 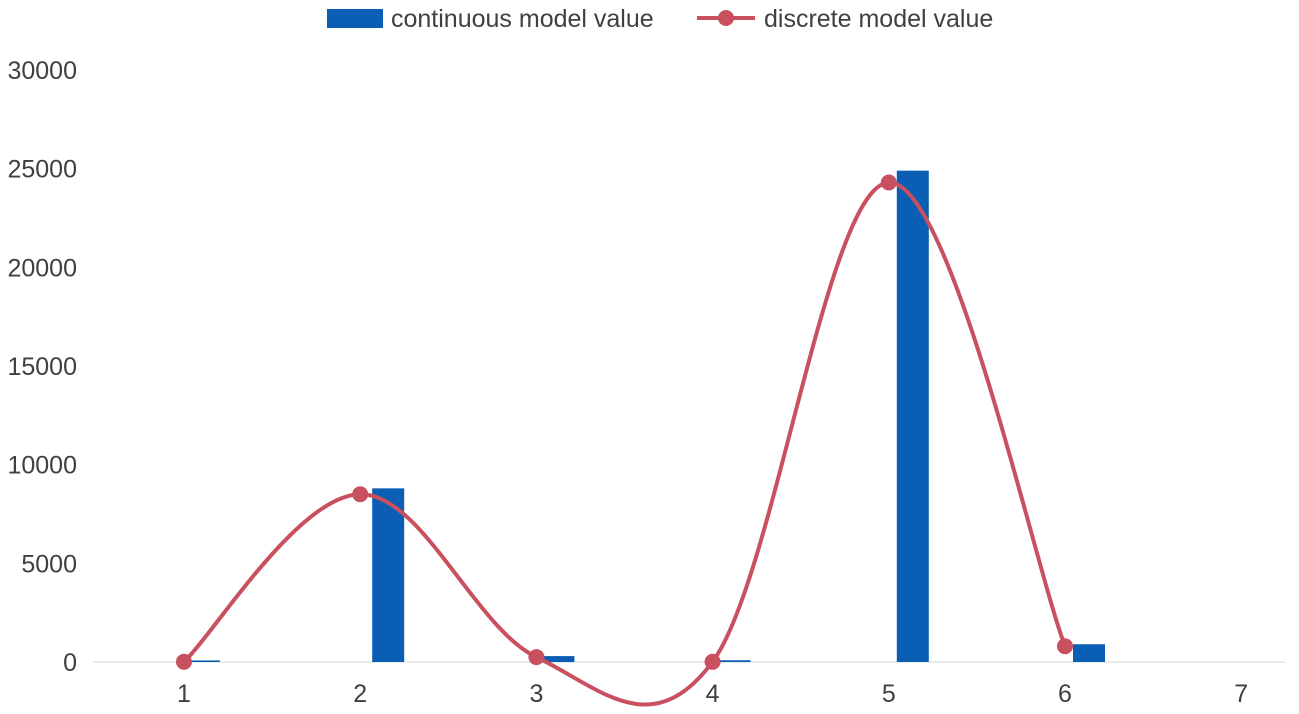 I want to click on y-tick-label: 30000, so click(x=42, y=71).